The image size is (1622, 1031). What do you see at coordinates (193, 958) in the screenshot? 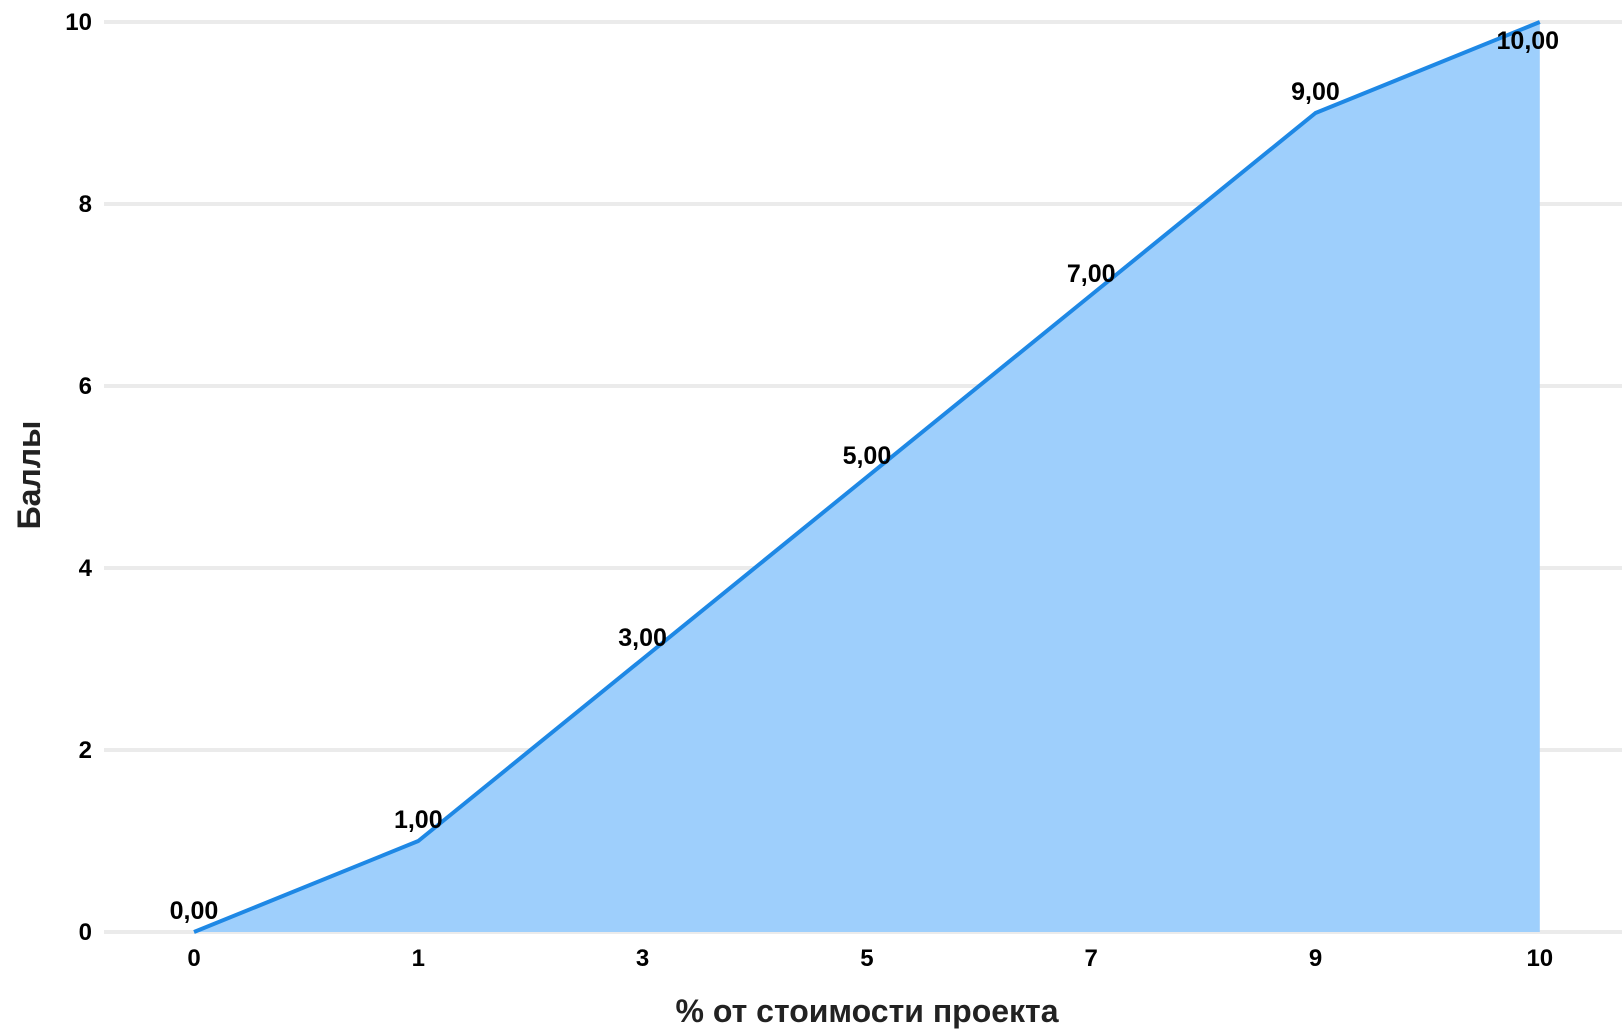
I see `x-tick-label: 0` at bounding box center [193, 958].